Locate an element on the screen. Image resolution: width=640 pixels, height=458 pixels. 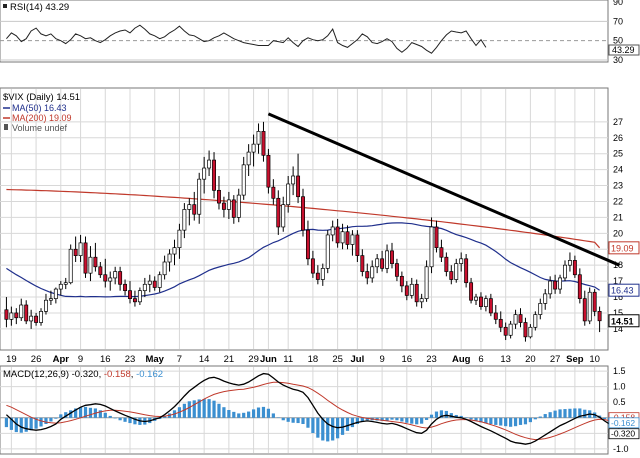
macd-last-value-label: -0.320 is located at coordinates (623, 434).